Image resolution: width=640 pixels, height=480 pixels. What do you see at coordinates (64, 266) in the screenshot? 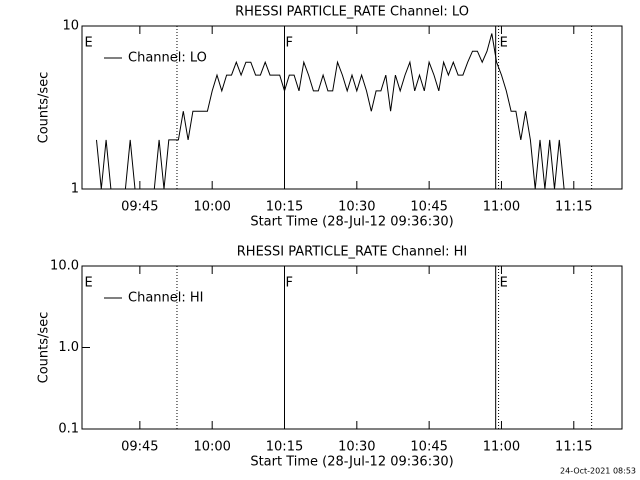
I see `y-tick-label: 10.0` at bounding box center [64, 266].